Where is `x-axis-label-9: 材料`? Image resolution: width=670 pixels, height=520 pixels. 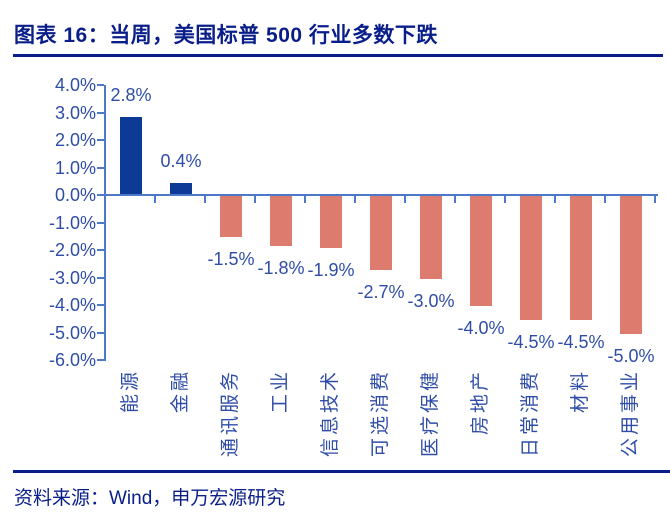 x-axis-label-9: 材料 is located at coordinates (580, 391).